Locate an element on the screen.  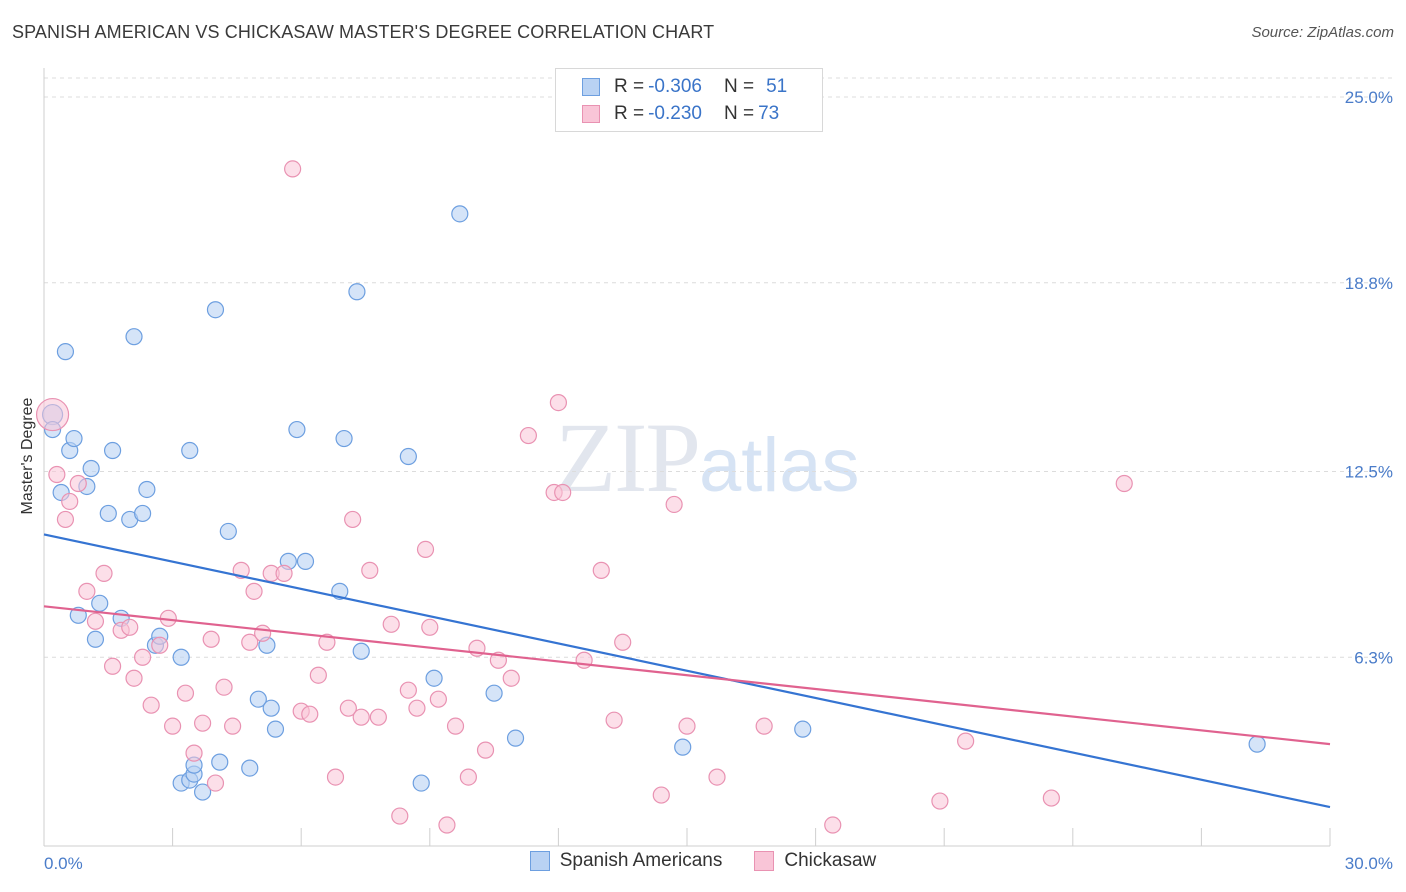
legend-row-chickasaw: R = -0.230 N = 73 is located at coordinates (682, 114).